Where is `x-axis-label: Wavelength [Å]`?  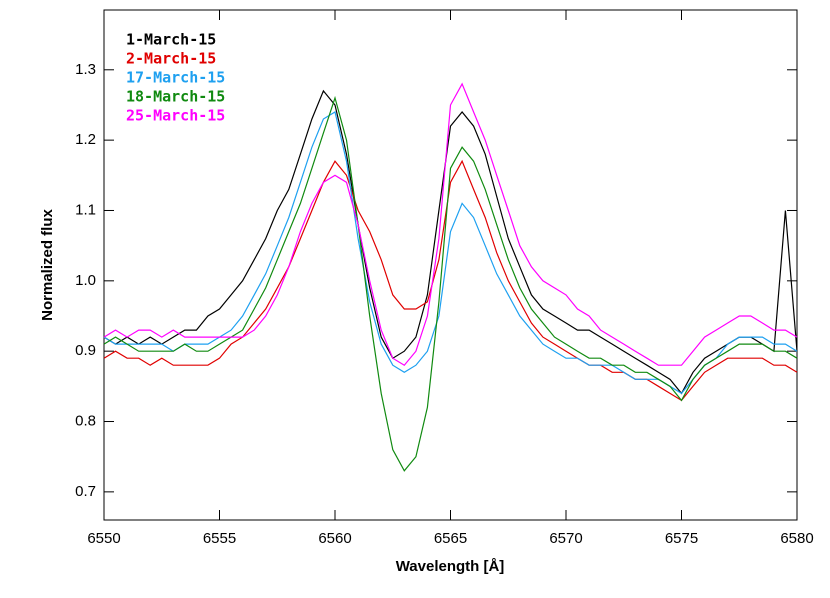 x-axis-label: Wavelength [Å] is located at coordinates (450, 566).